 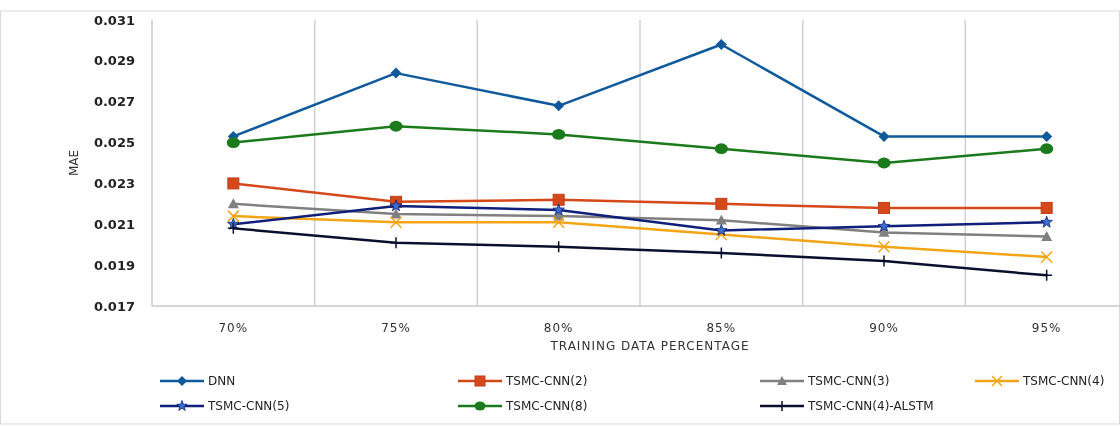 I want to click on y-axis-title: MAE, so click(x=74, y=163).